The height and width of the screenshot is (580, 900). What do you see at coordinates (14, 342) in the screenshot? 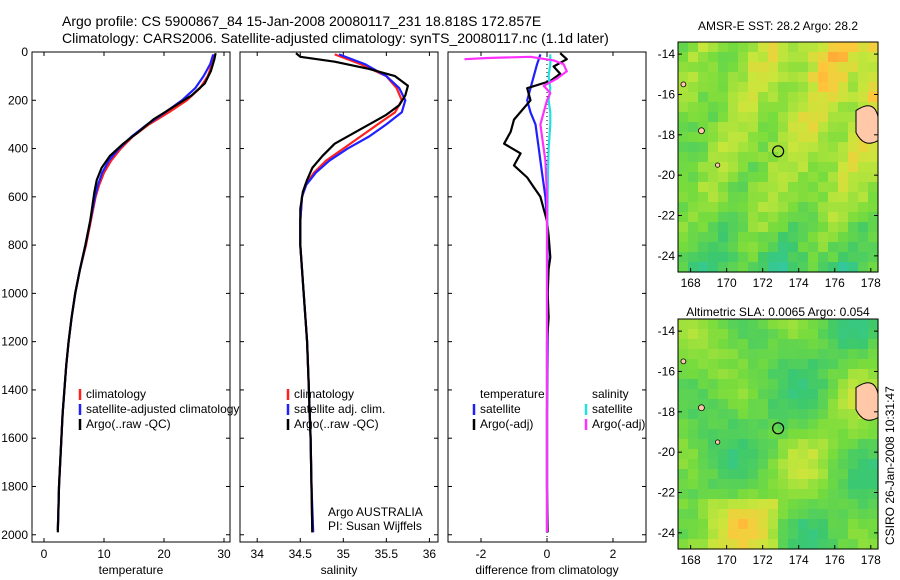
I see `y-tick-label: 1200` at bounding box center [14, 342].